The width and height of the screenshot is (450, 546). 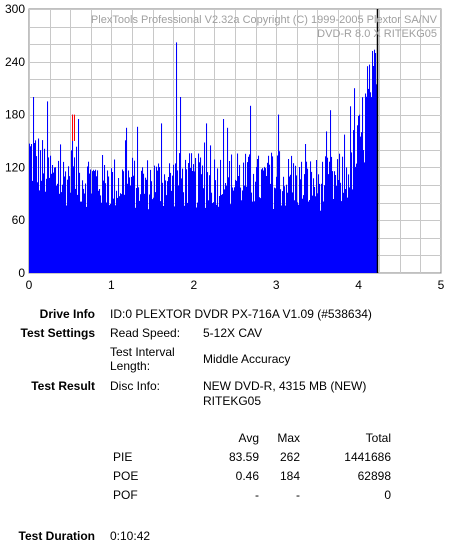 What do you see at coordinates (15, 167) in the screenshot?
I see `y-tick-label: 120` at bounding box center [15, 167].